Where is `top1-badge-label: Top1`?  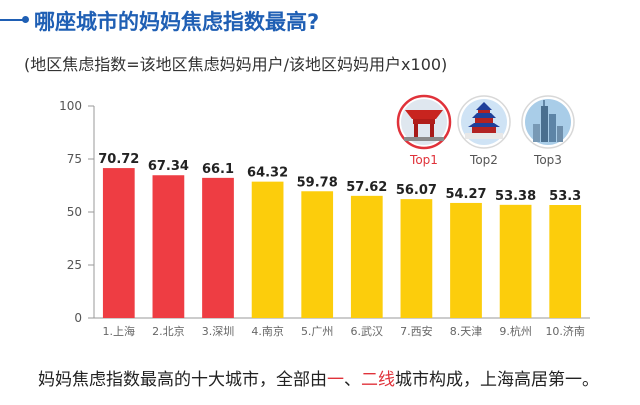 top1-badge-label: Top1 is located at coordinates (423, 160).